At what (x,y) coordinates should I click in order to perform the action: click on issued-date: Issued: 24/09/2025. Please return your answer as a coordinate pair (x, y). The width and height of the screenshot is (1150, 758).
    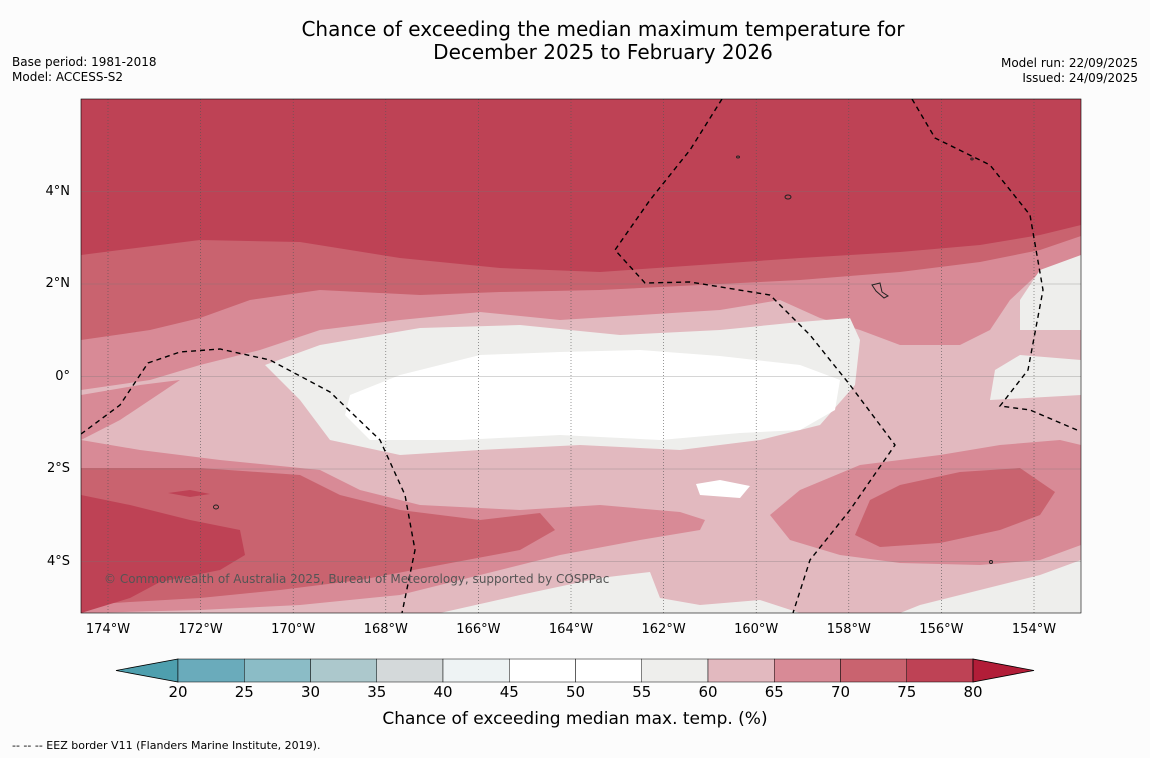
    Looking at the image, I should click on (1080, 78).